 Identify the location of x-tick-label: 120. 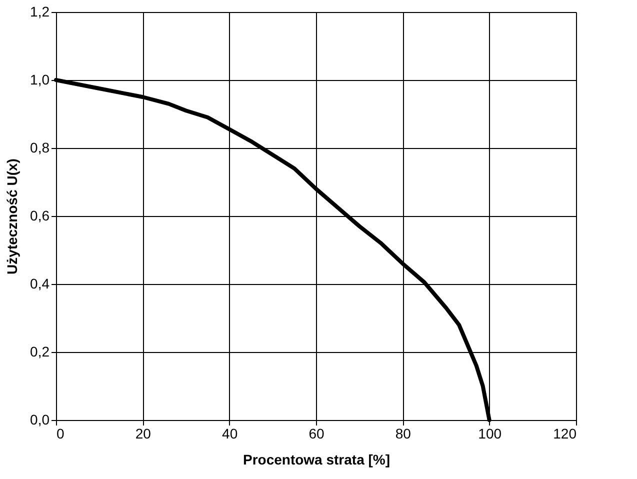
(565, 434).